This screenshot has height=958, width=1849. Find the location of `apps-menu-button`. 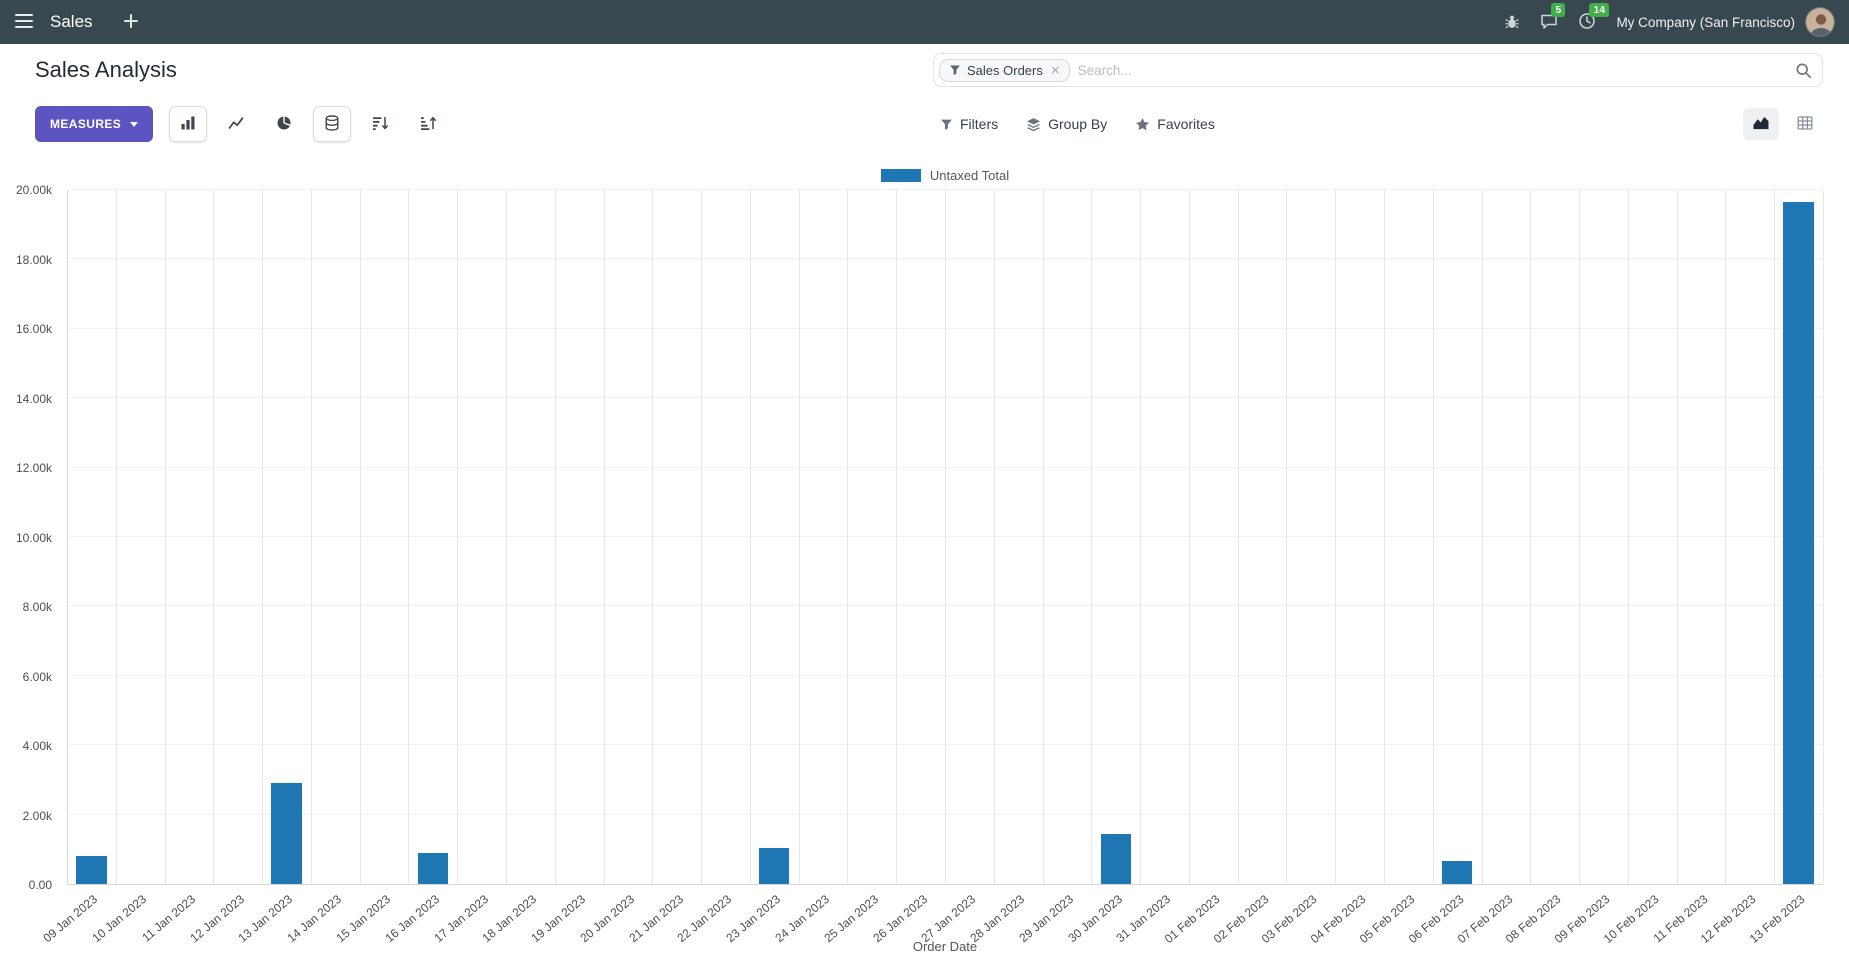

apps-menu-button is located at coordinates (24, 22).